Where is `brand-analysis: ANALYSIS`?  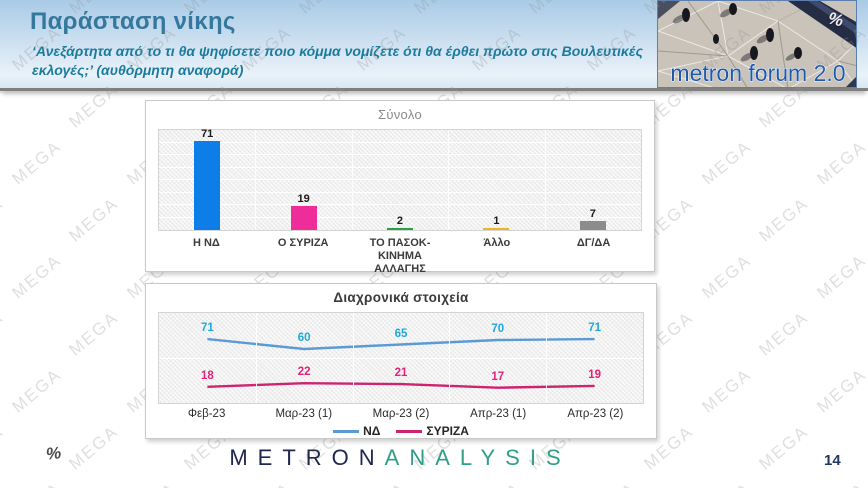 brand-analysis: ANALYSIS is located at coordinates (477, 457).